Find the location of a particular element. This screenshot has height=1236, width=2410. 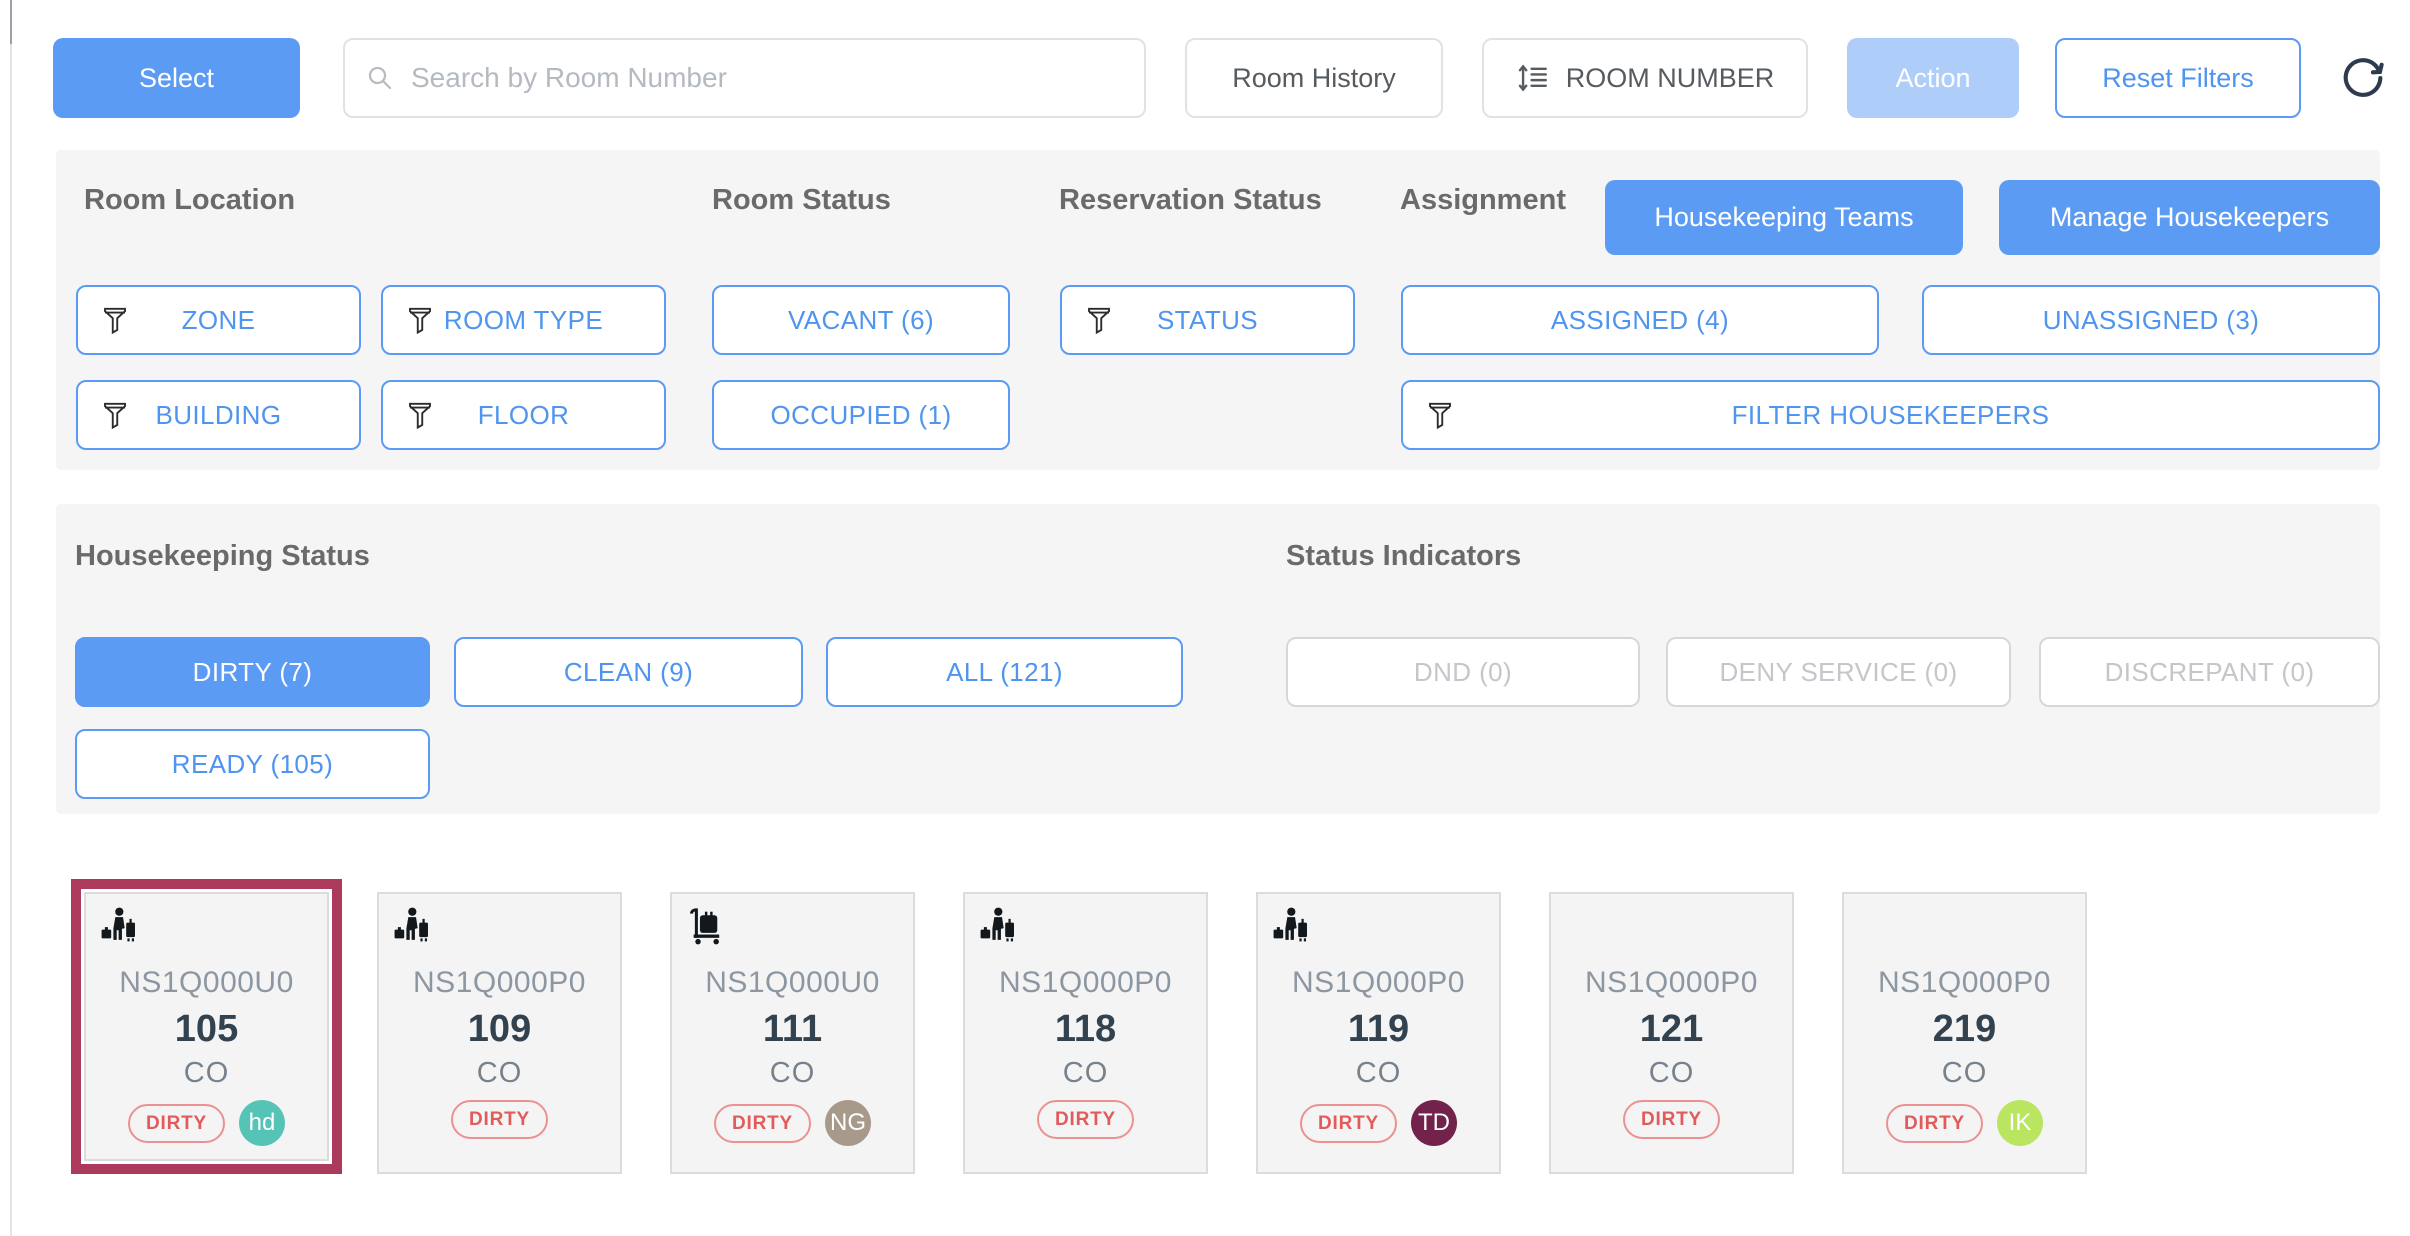

room-type-filter-button: ROOM TYPE is located at coordinates (523, 320).